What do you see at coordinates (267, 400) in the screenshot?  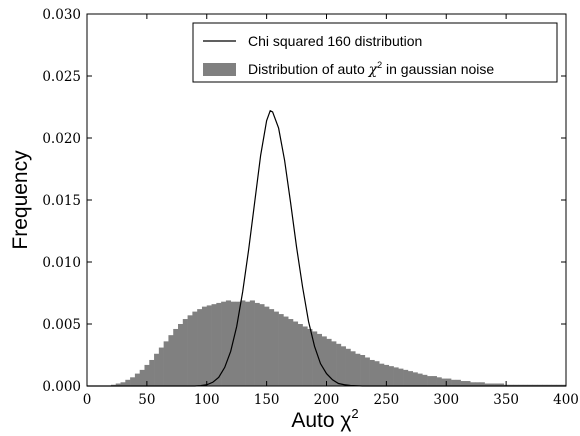 I see `x-tick-label: 150` at bounding box center [267, 400].